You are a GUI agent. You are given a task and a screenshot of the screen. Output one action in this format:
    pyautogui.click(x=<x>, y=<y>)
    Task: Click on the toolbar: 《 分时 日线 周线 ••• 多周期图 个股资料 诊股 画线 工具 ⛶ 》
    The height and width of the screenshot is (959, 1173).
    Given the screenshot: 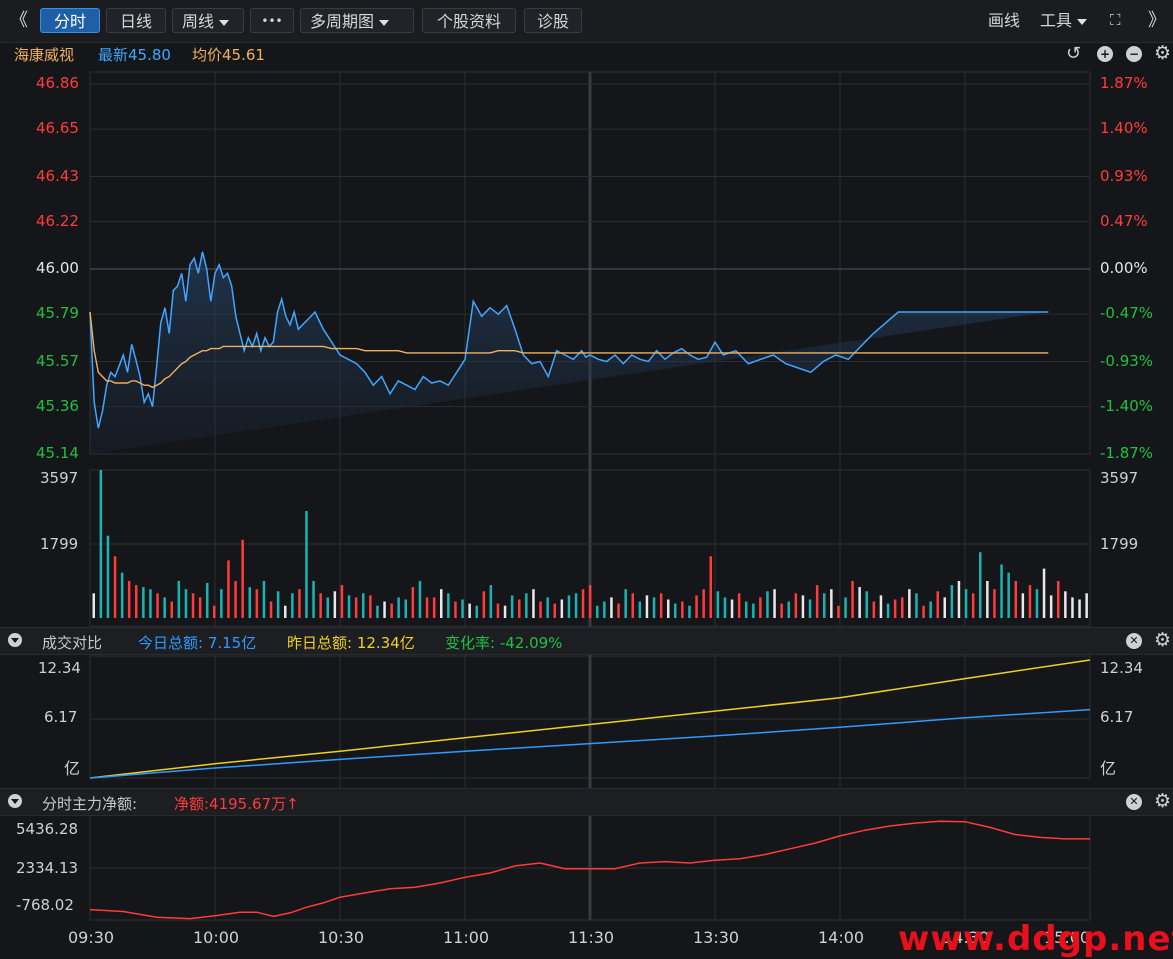 What is the action you would take?
    pyautogui.click(x=586, y=21)
    